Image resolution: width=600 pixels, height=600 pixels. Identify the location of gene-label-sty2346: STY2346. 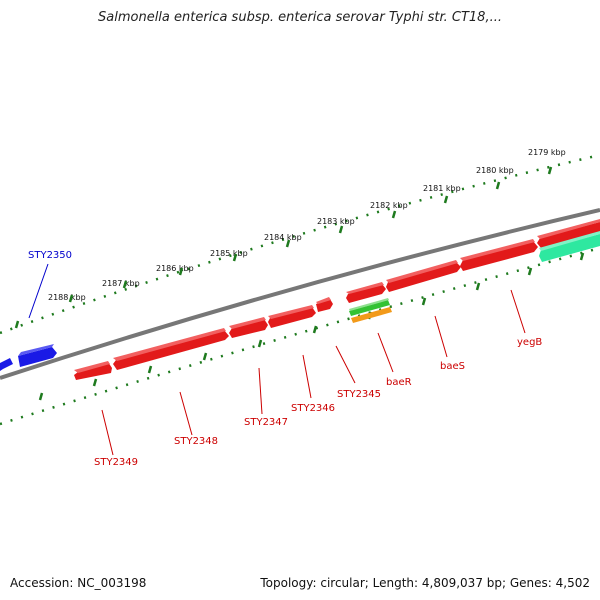
(313, 408).